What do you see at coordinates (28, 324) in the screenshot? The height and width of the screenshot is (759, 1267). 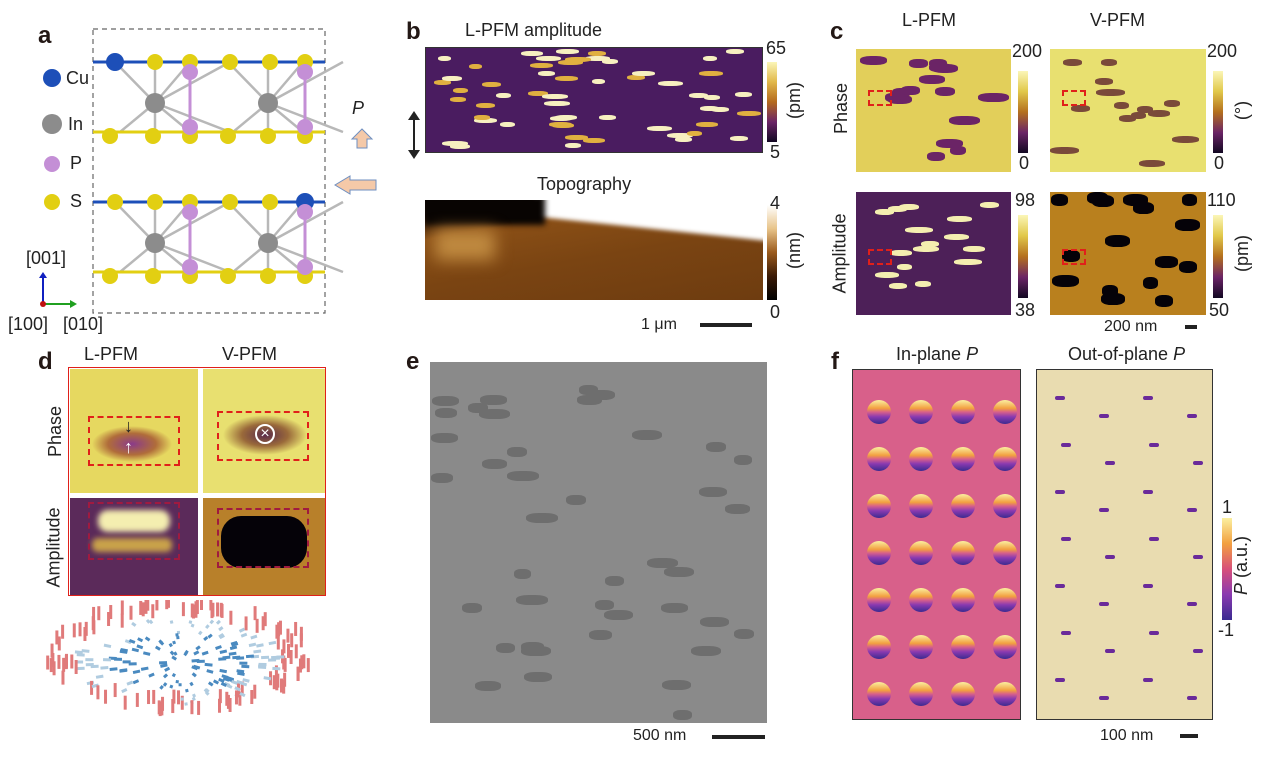 I see `axis-label-100: [100]` at bounding box center [28, 324].